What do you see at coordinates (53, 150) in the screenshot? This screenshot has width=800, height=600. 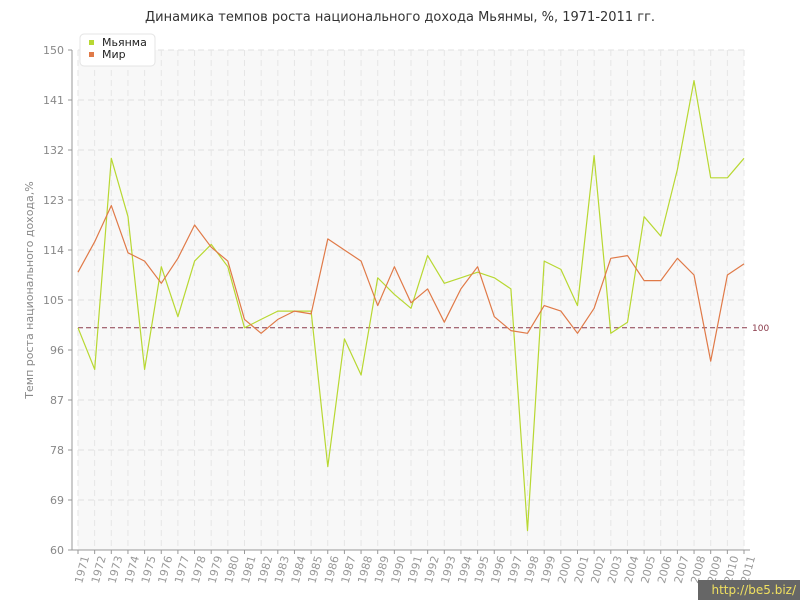 I see `y-tick-label: 132` at bounding box center [53, 150].